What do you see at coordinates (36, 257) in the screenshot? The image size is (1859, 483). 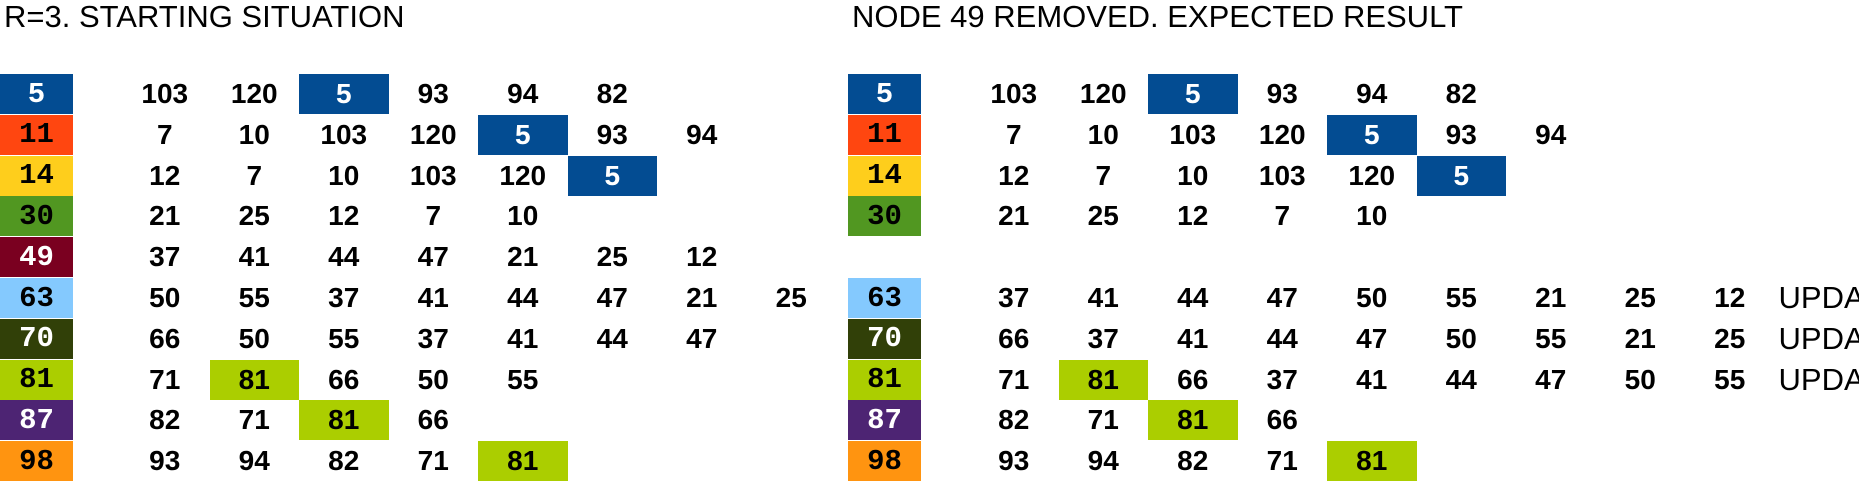 I see `node-cell: 49` at bounding box center [36, 257].